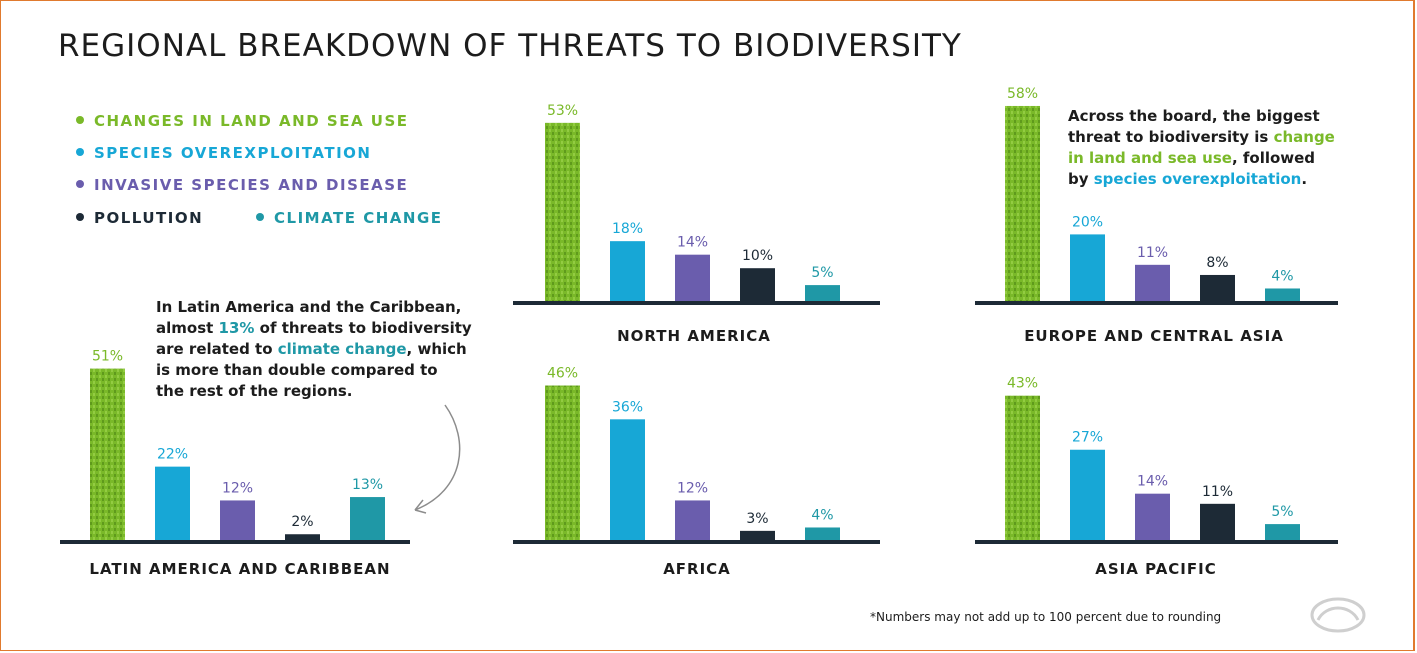  Describe the element at coordinates (1087, 222) in the screenshot. I see `bar-value-label: 20%` at that location.